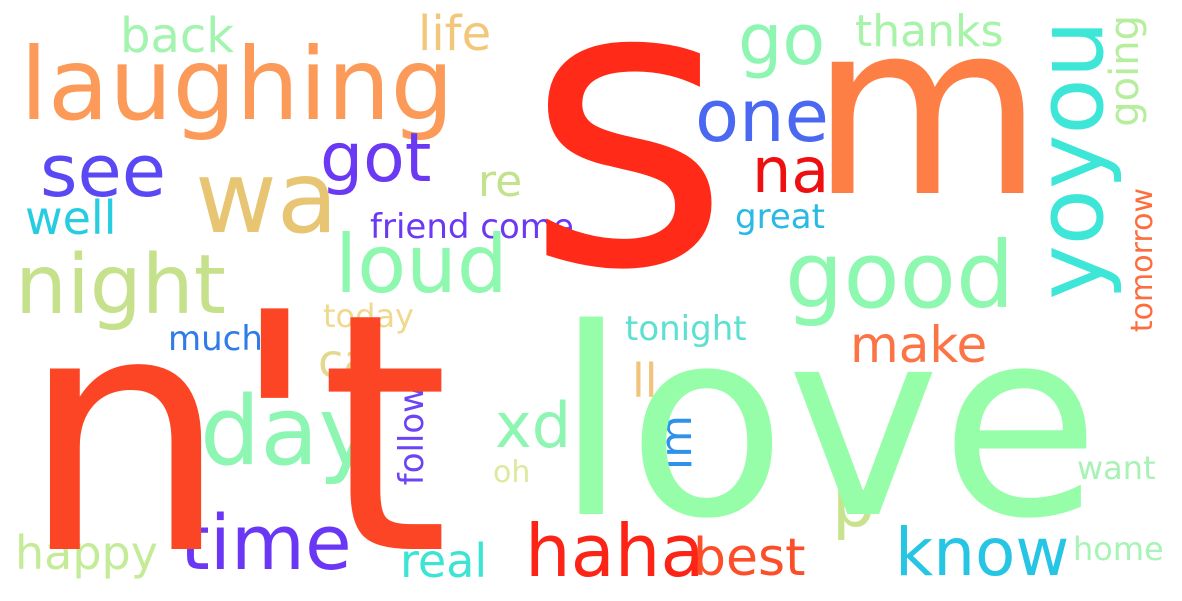 This screenshot has width=1182, height=601. Describe the element at coordinates (919, 345) in the screenshot. I see `word-make: make` at that location.